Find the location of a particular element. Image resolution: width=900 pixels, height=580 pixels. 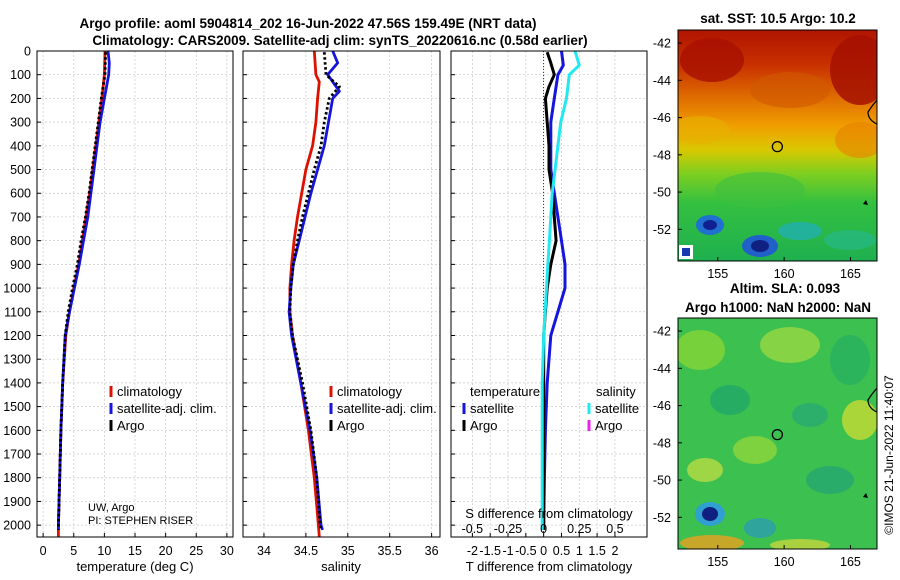

legend-argo-label: Argo is located at coordinates (130, 425).